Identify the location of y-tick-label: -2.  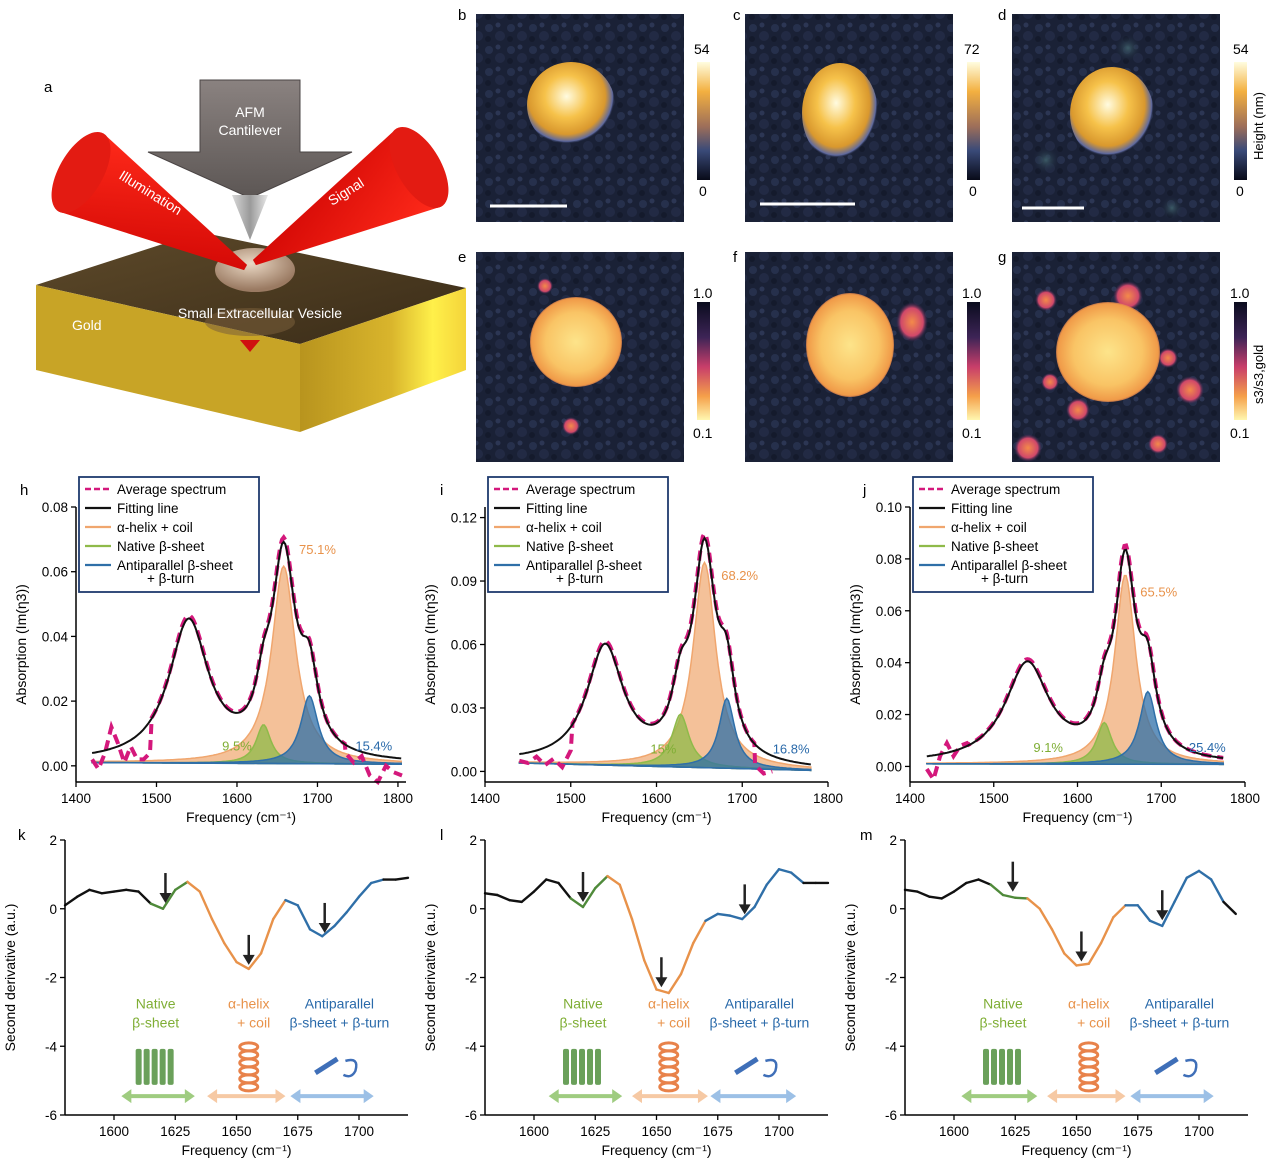
(891, 978).